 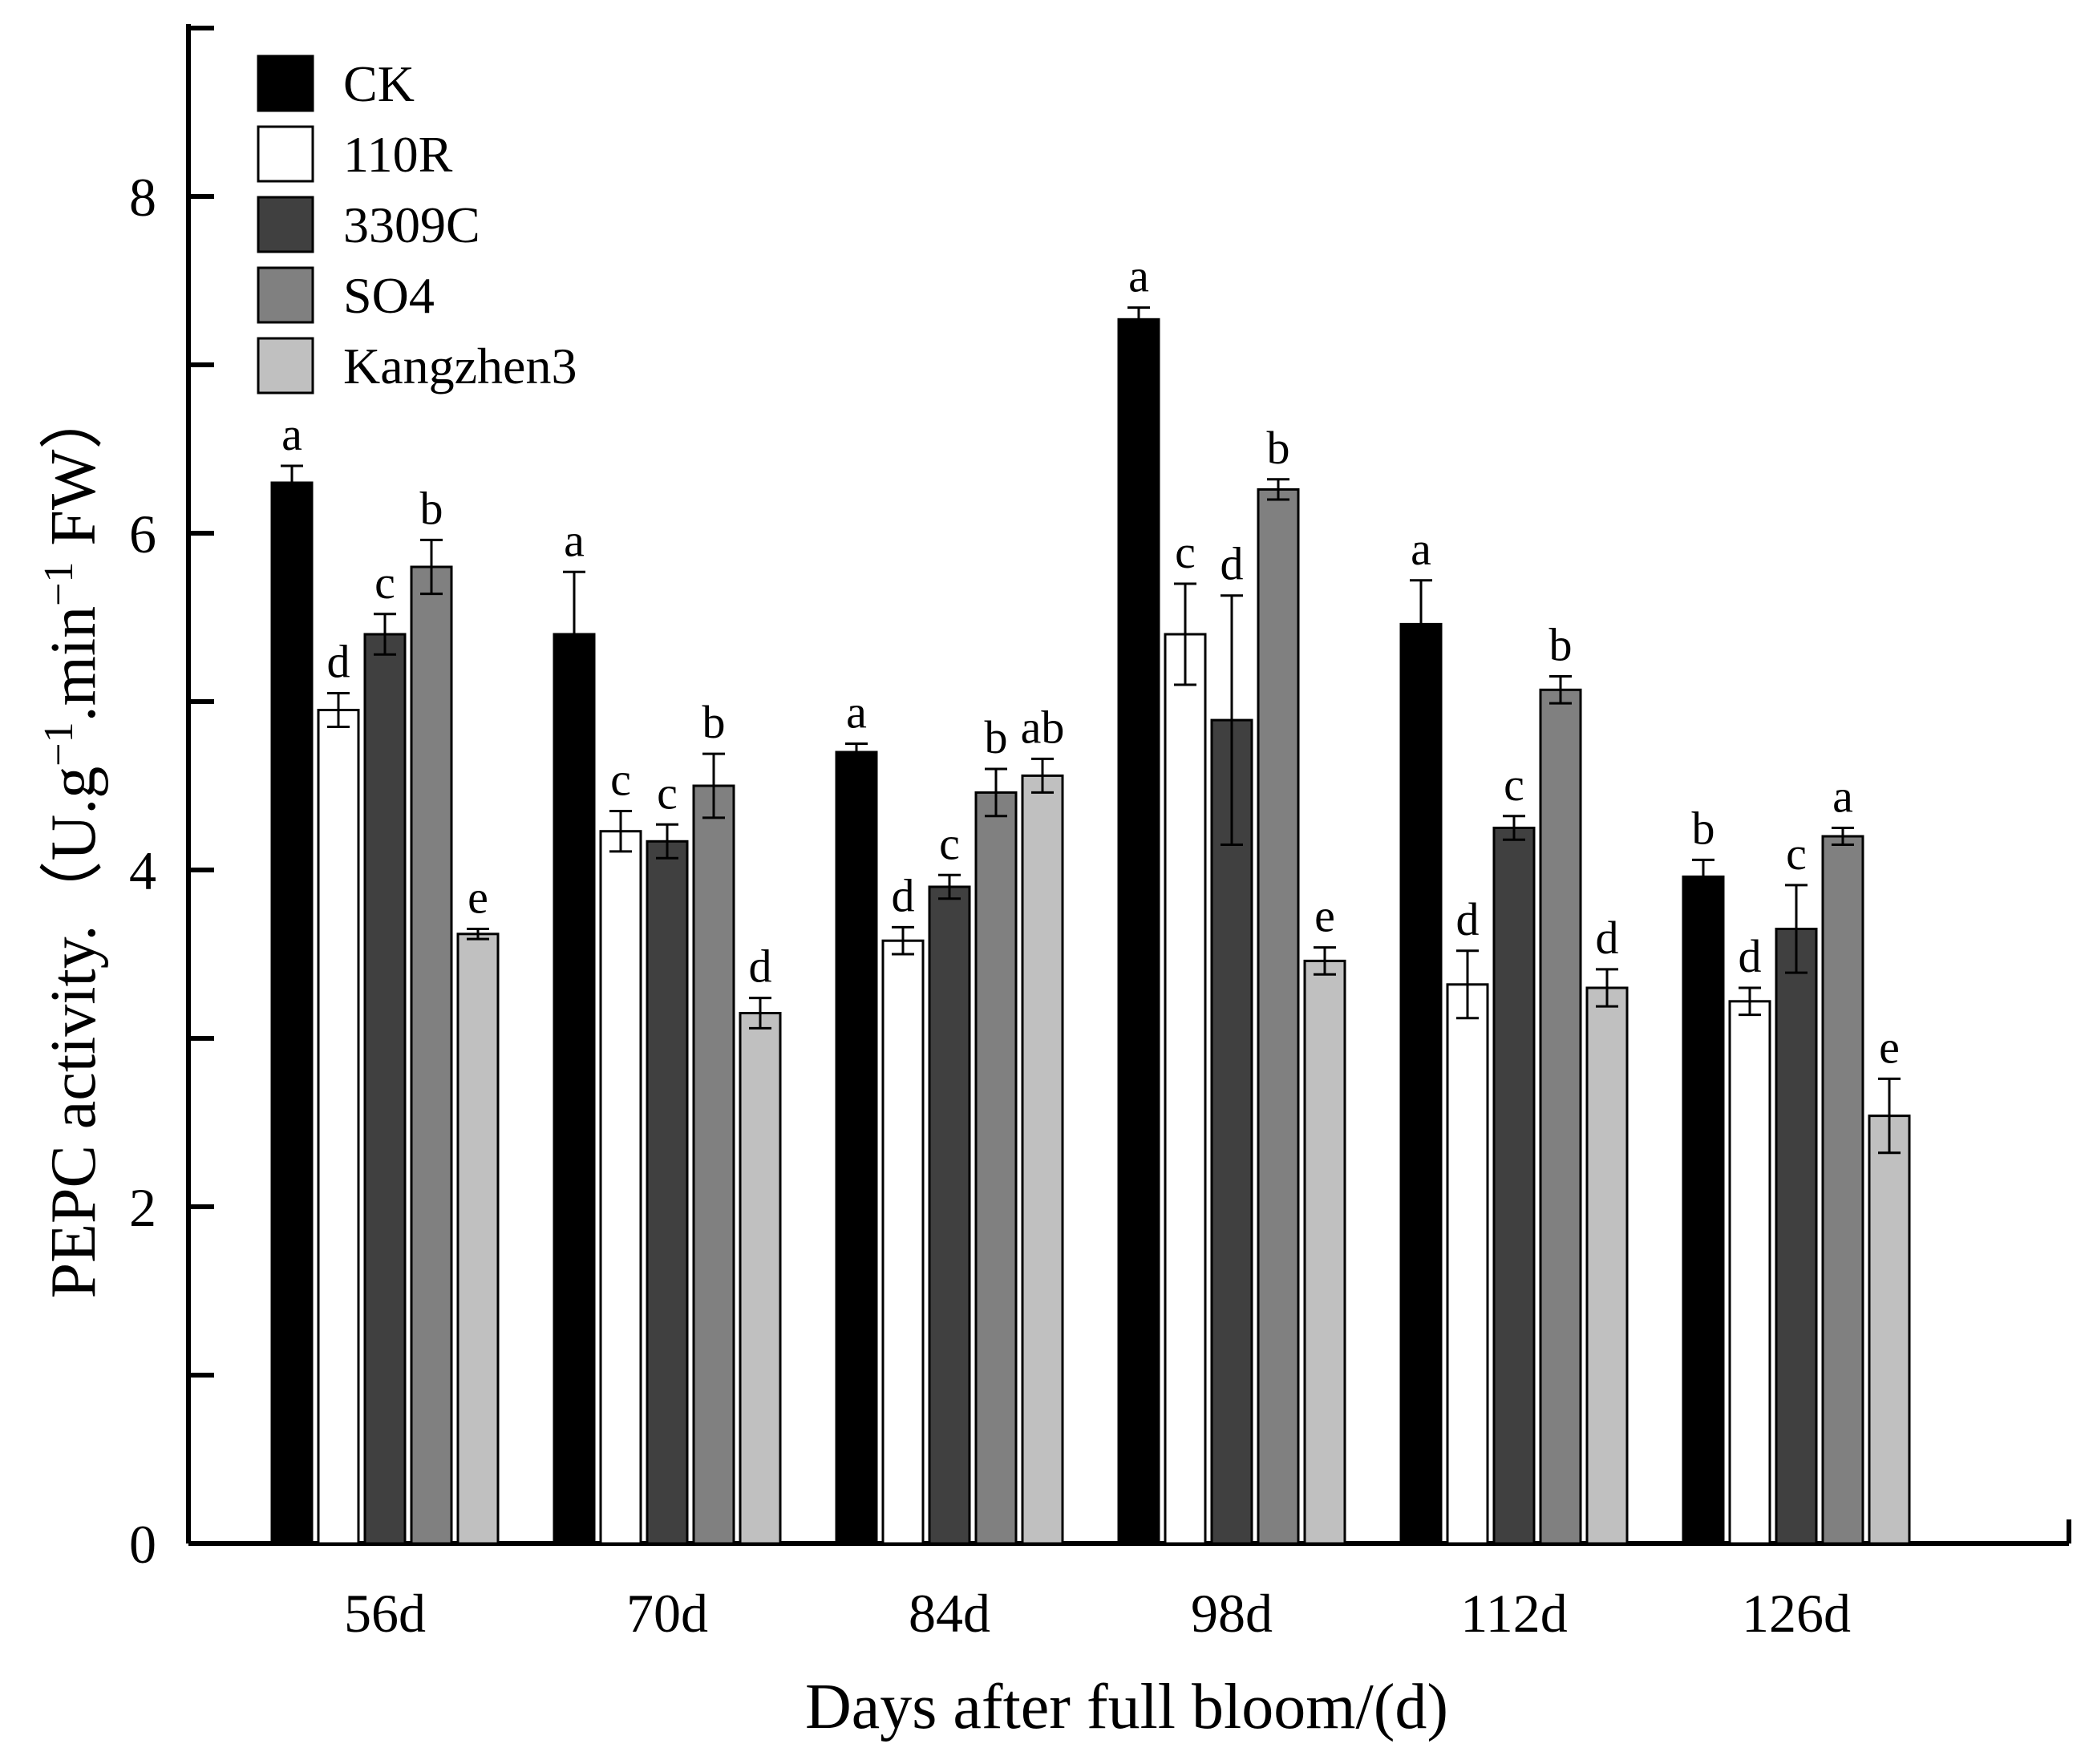 I want to click on x-tick-label-84d: 84d, so click(x=949, y=1613).